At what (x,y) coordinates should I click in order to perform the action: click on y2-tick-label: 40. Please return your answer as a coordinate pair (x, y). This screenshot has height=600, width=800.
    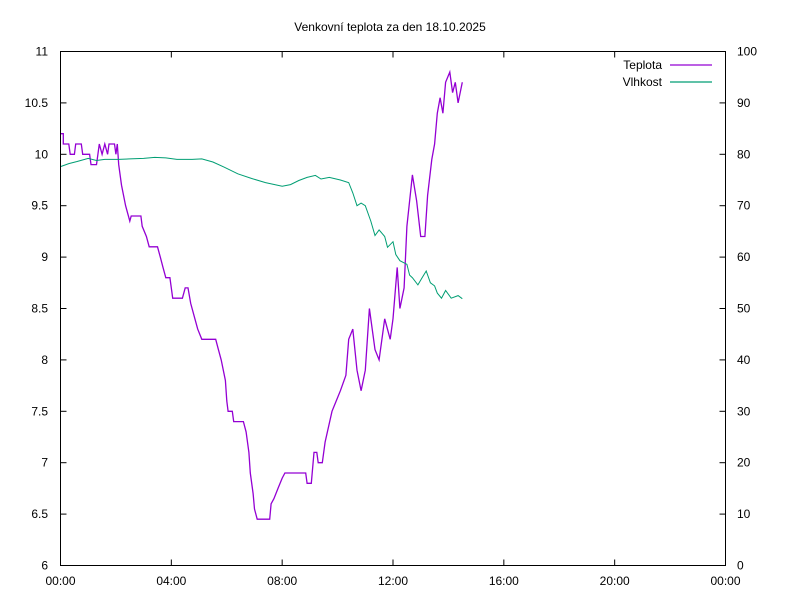
    Looking at the image, I should click on (744, 360).